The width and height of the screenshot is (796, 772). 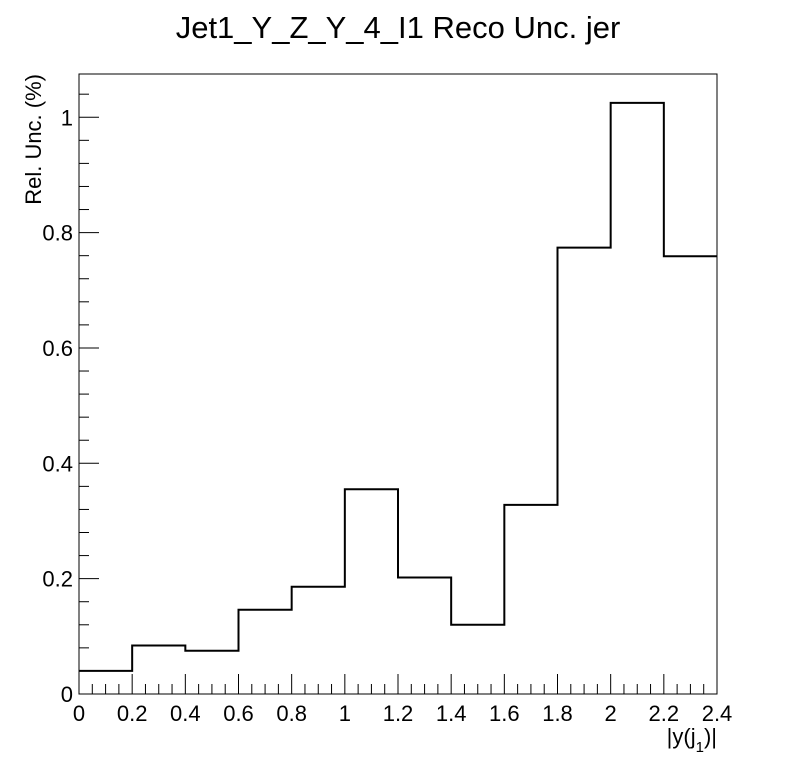 What do you see at coordinates (611, 713) in the screenshot?
I see `x-tick-label: 2` at bounding box center [611, 713].